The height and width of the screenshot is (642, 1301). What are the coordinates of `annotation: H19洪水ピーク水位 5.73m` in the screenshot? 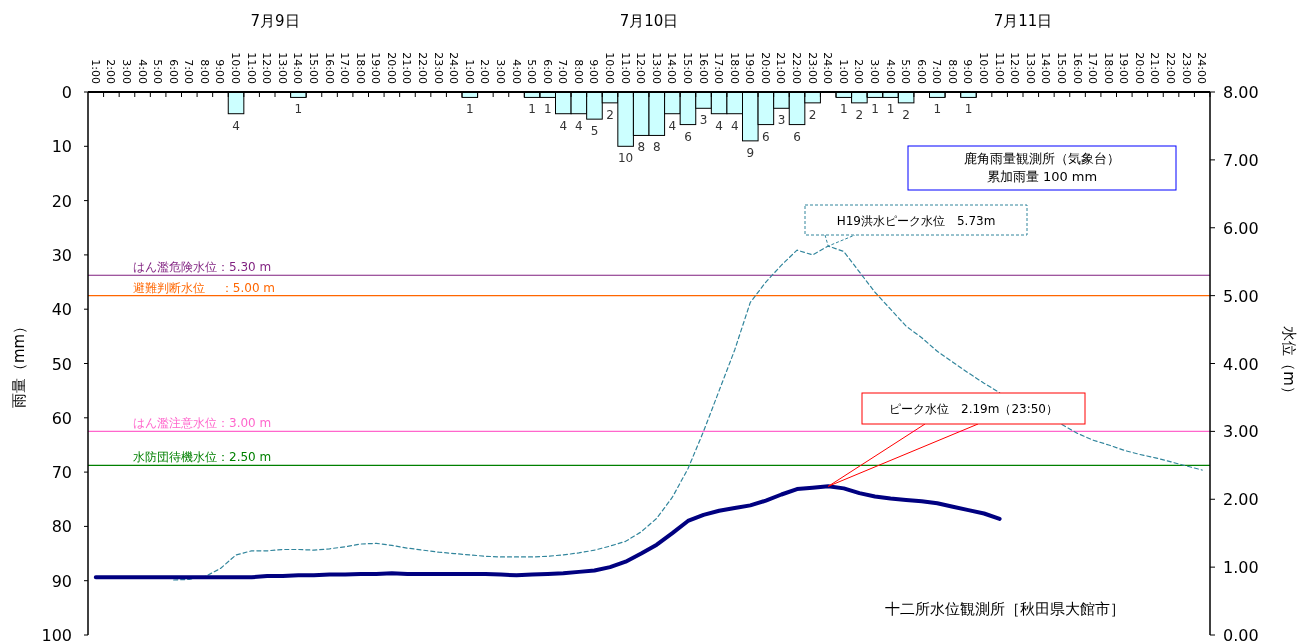 It's located at (916, 221).